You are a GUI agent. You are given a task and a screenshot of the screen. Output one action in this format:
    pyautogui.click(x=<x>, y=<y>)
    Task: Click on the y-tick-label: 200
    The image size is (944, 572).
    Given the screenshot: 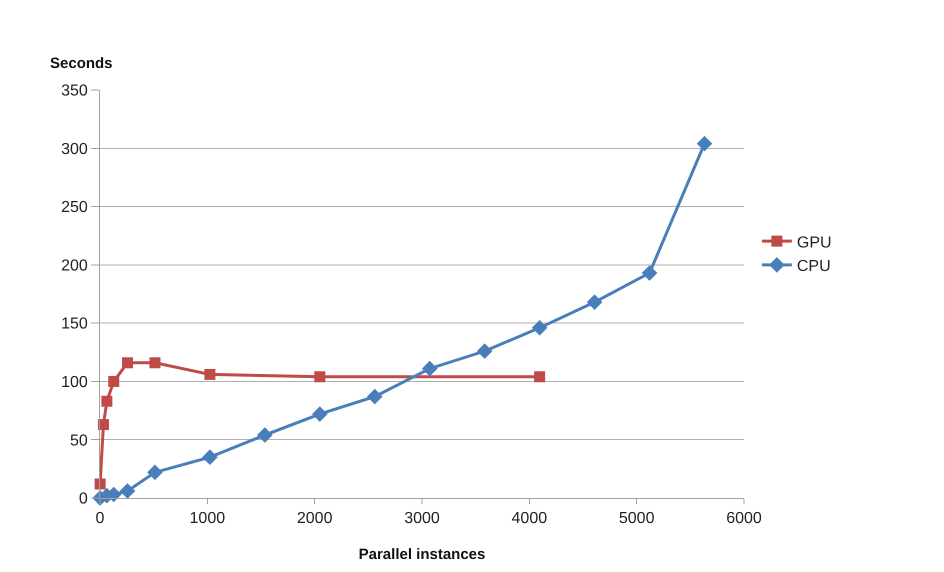 What is the action you would take?
    pyautogui.click(x=74, y=265)
    